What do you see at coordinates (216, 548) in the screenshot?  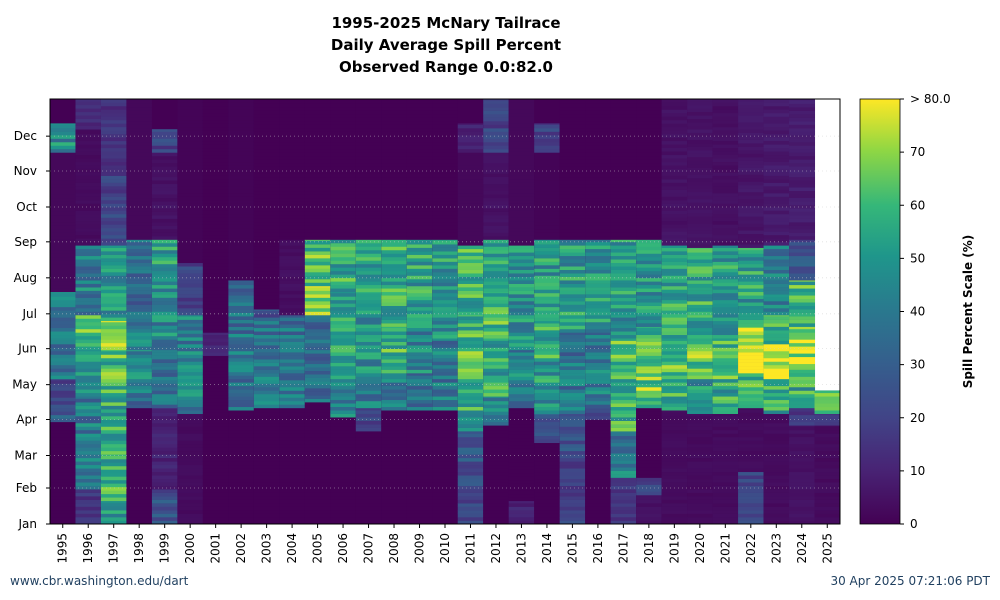 I see `x-tick-label: 2001` at bounding box center [216, 548].